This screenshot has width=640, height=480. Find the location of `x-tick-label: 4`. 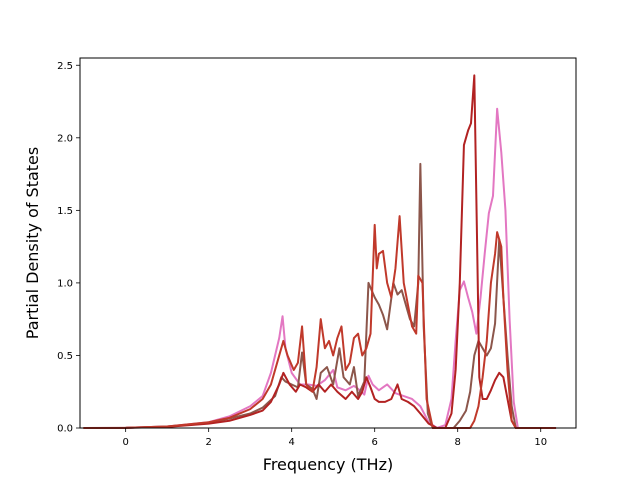

x-tick-label: 4 is located at coordinates (291, 442).